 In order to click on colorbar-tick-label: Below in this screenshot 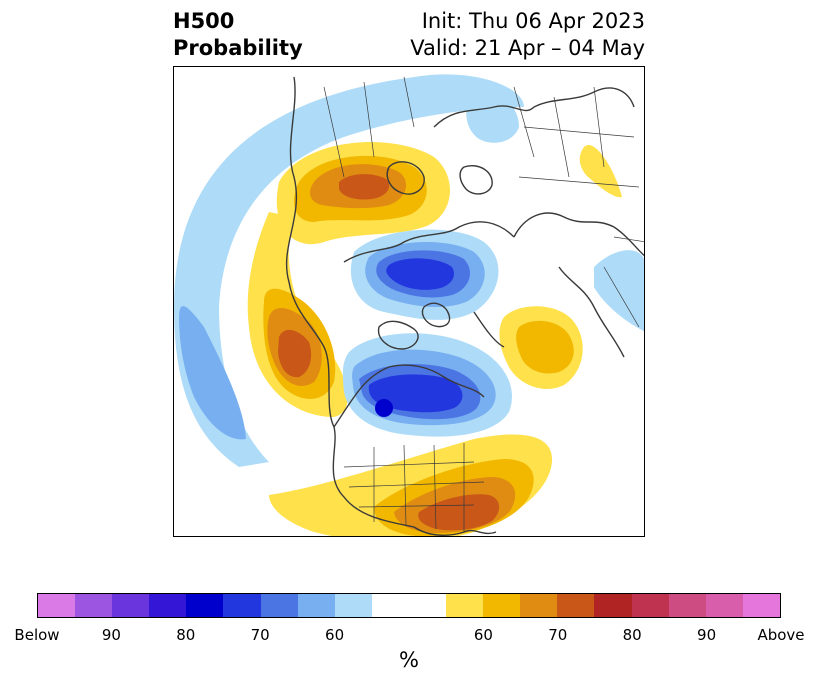, I will do `click(37, 635)`.